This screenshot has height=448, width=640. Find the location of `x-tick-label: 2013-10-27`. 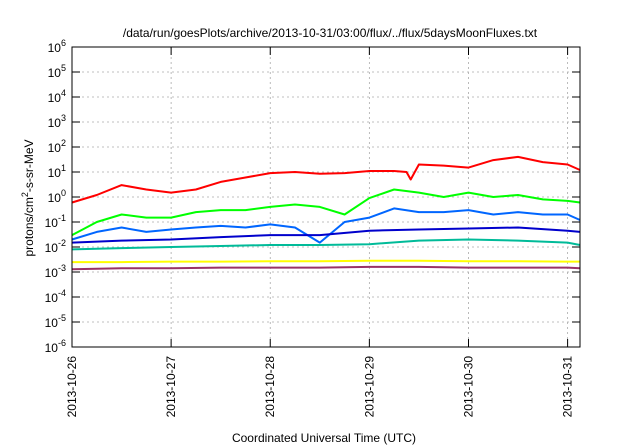

x-tick-label: 2013-10-27 is located at coordinates (171, 387).